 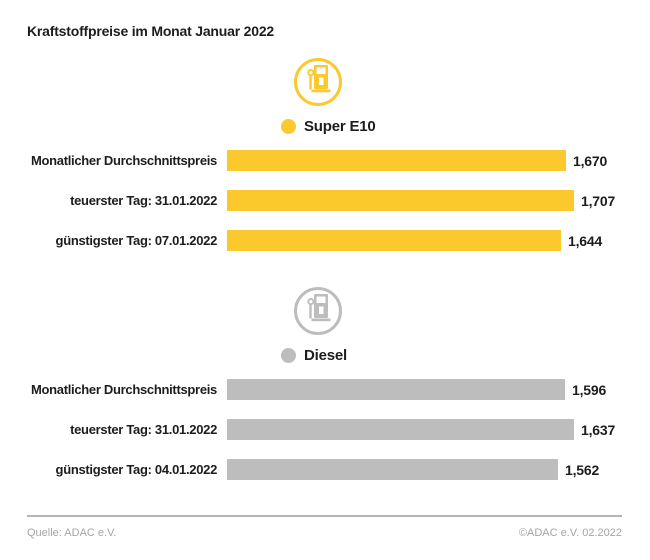 What do you see at coordinates (325, 355) in the screenshot?
I see `legend-label: Diesel` at bounding box center [325, 355].